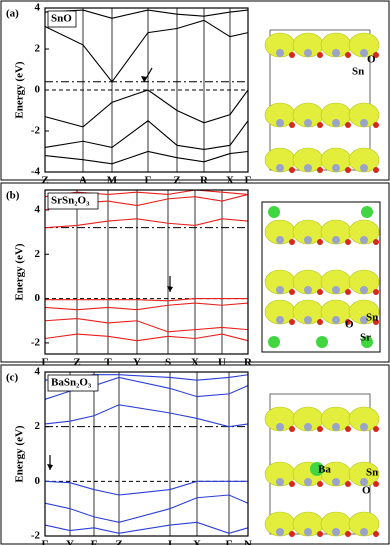  What do you see at coordinates (12, 14) in the screenshot?
I see `panel-label: (a)` at bounding box center [12, 14].